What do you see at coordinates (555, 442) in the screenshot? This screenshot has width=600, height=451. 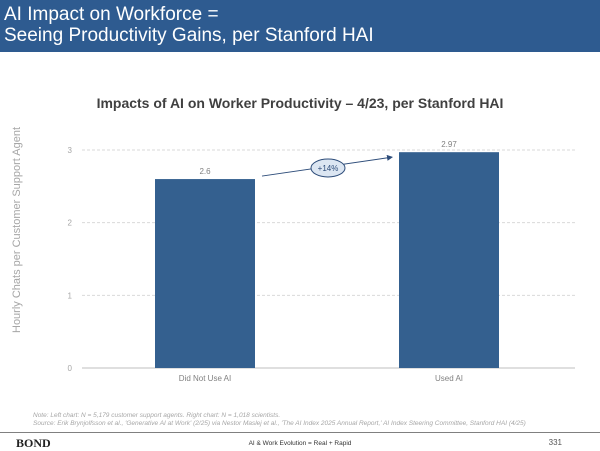 I see `page-number: 331` at bounding box center [555, 442].